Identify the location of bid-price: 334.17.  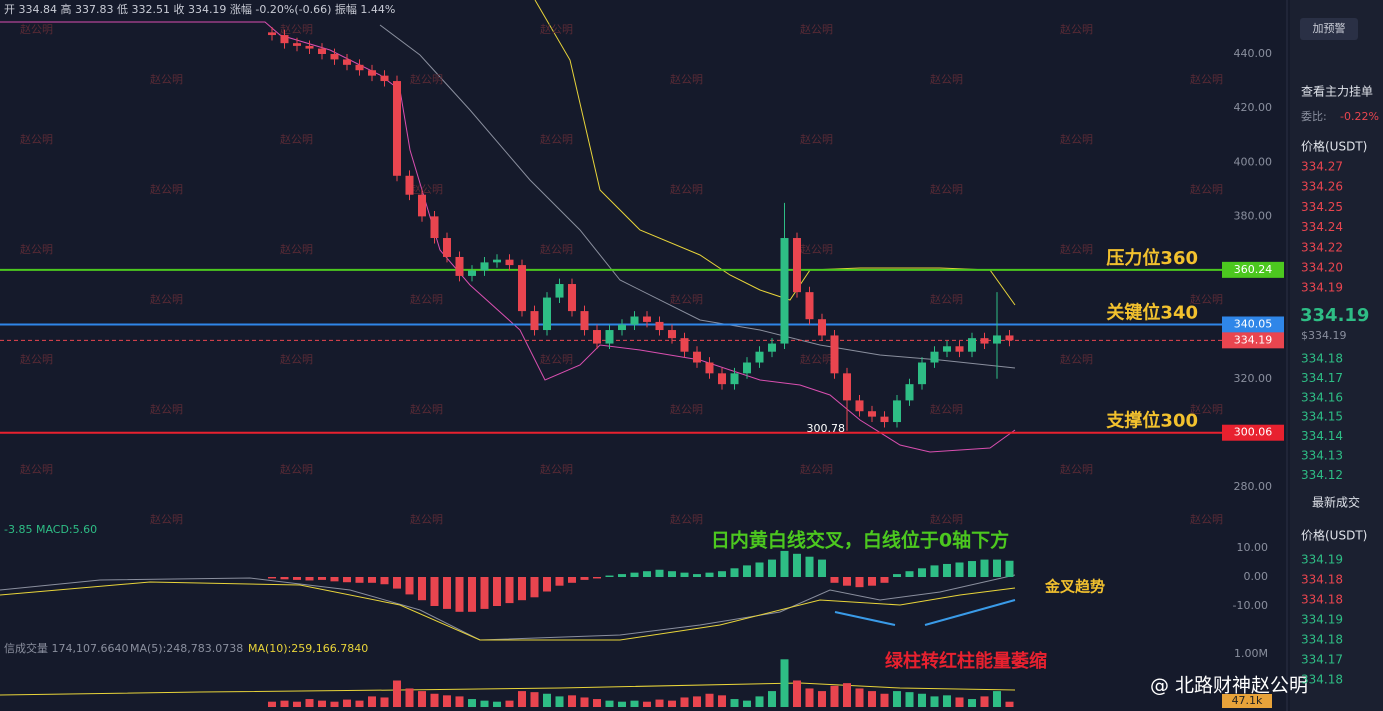
(1322, 378).